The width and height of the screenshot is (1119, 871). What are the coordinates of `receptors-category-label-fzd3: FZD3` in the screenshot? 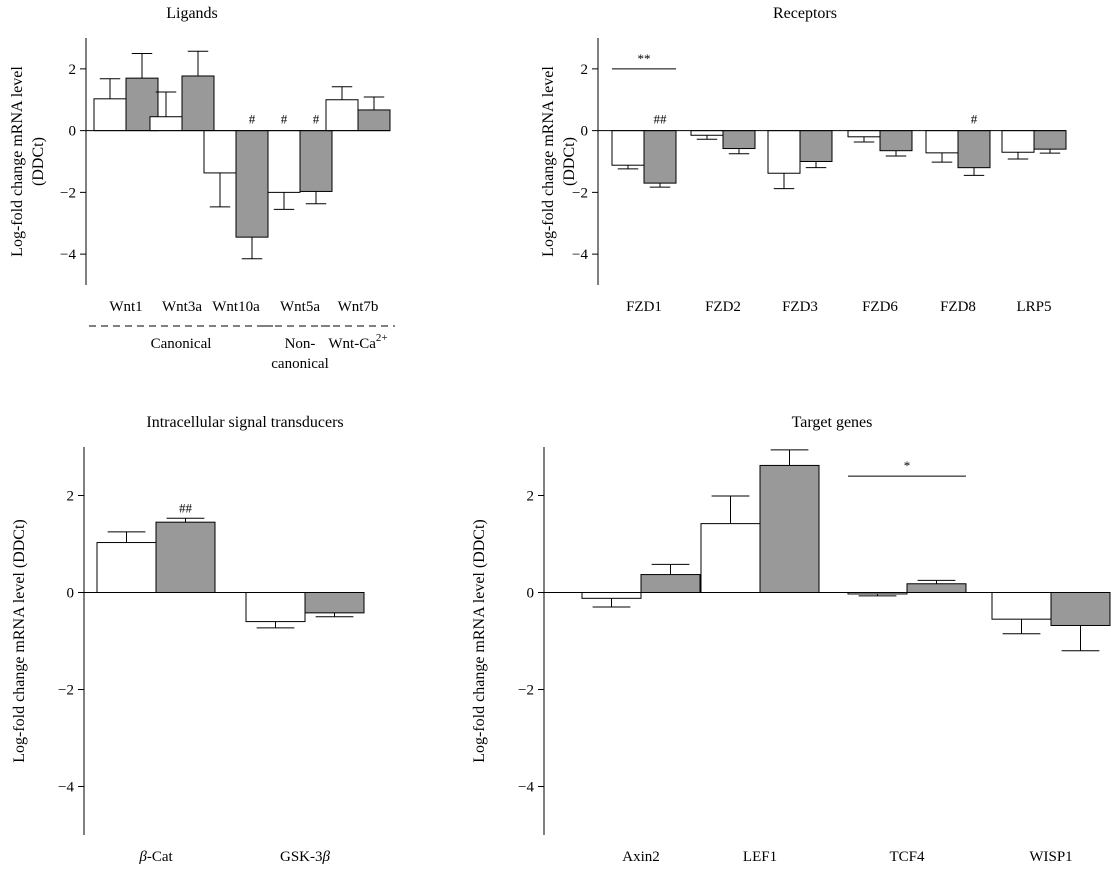 It's located at (800, 307).